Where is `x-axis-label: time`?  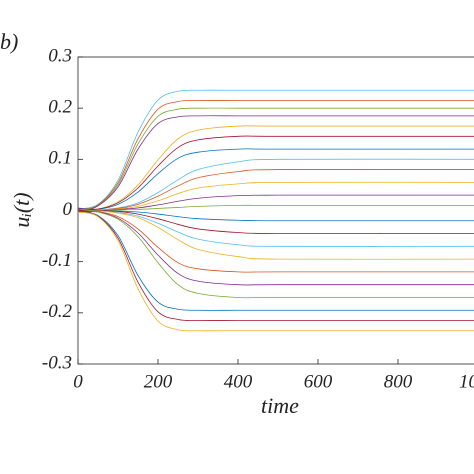 x-axis-label: time is located at coordinates (280, 405).